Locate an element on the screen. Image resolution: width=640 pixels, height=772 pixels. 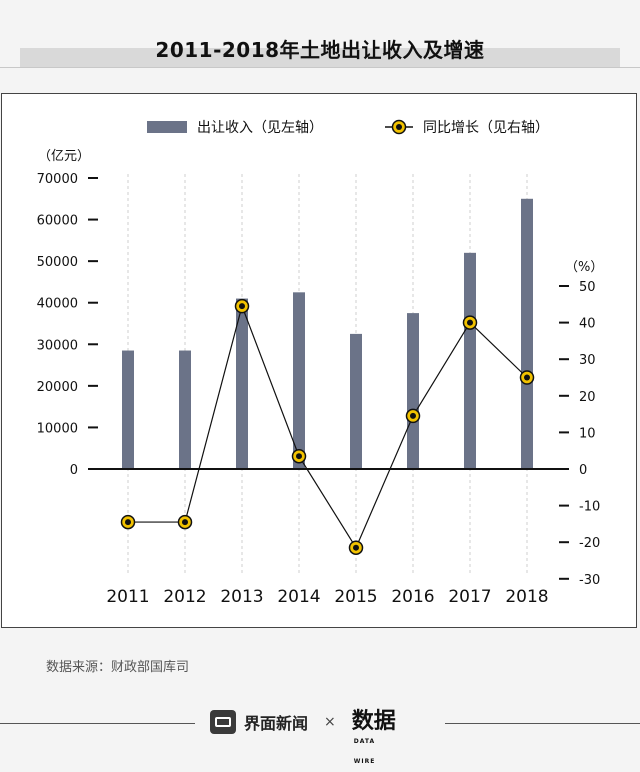
right-axis-tick-label: 40 is located at coordinates (587, 324).